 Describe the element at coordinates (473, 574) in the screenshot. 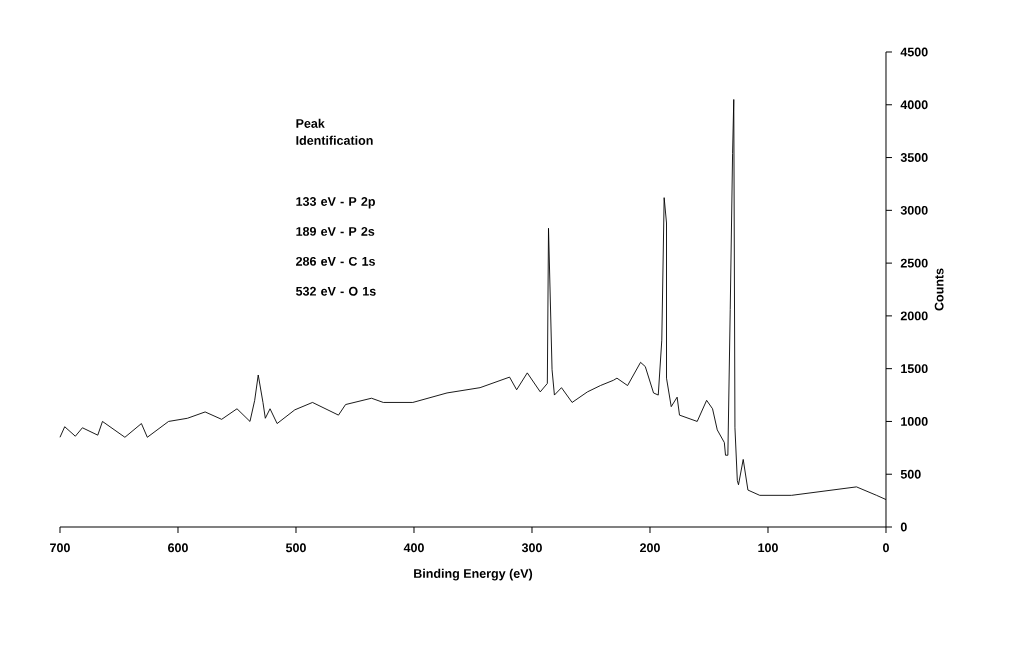

I see `x-axis-title: Binding Energy (eV)` at that location.